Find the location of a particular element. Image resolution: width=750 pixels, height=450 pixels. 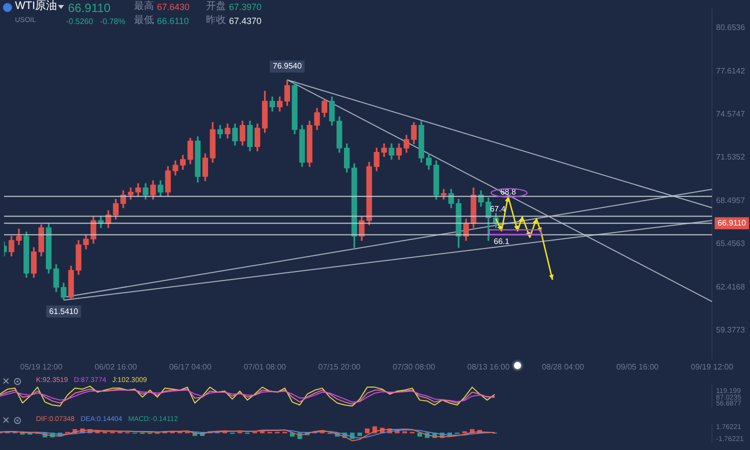

y-tick-label: 80.6536 is located at coordinates (731, 27).